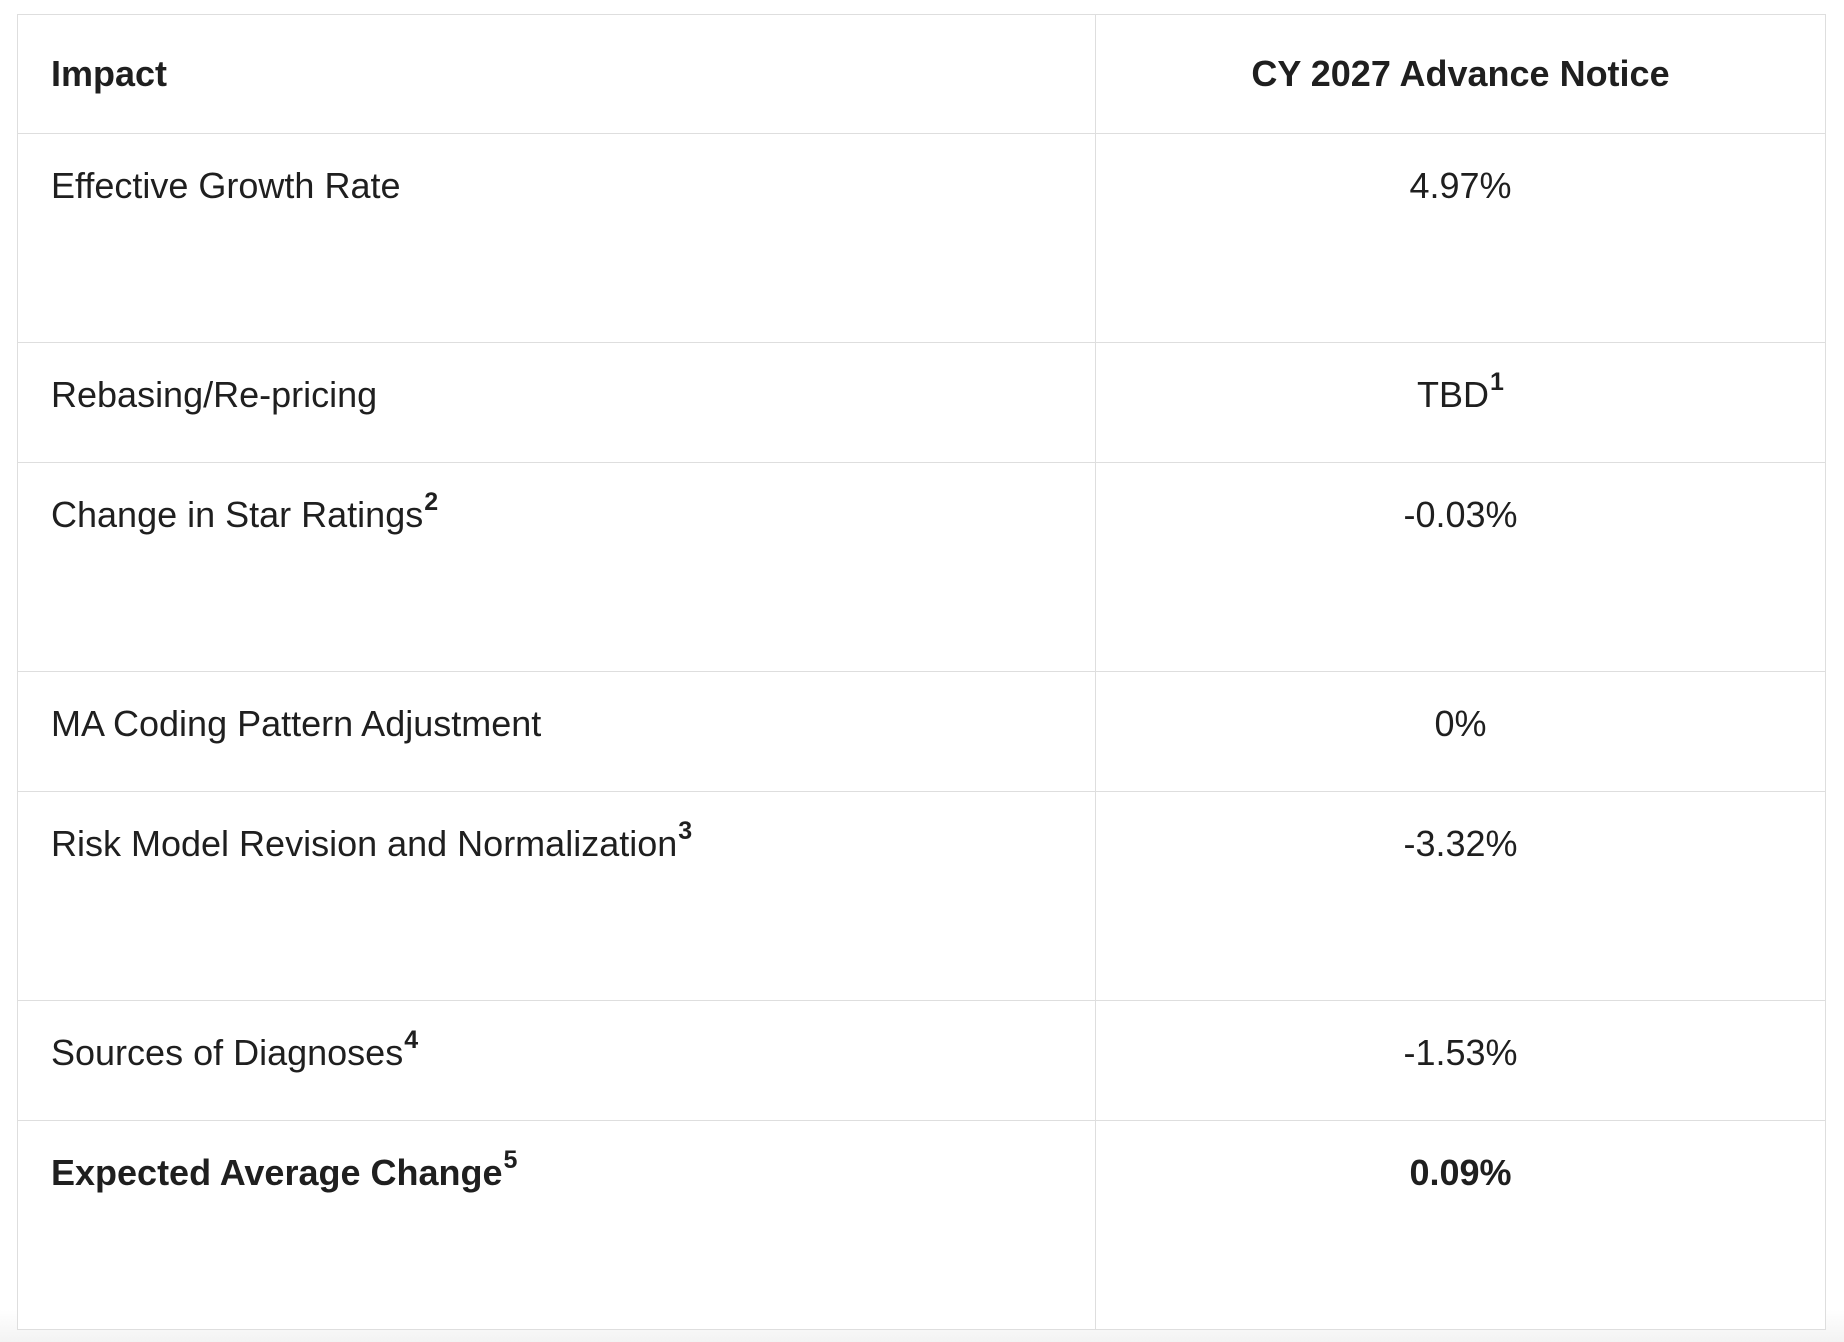  I want to click on footnote-marker: 4, so click(411, 1040).